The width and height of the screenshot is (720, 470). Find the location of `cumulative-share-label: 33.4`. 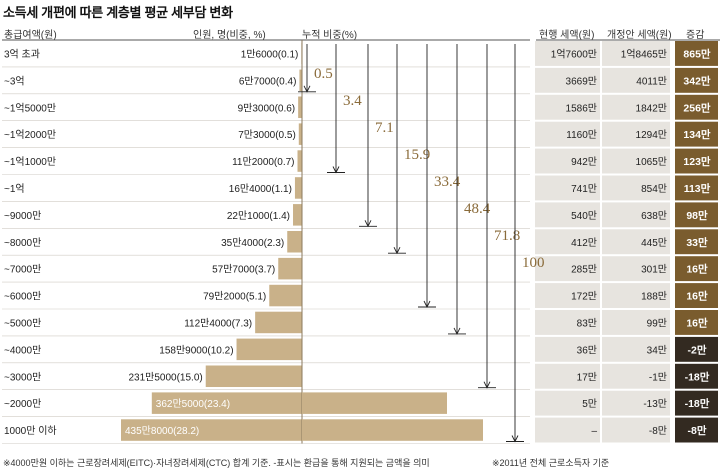

cumulative-share-label: 33.4 is located at coordinates (447, 182).